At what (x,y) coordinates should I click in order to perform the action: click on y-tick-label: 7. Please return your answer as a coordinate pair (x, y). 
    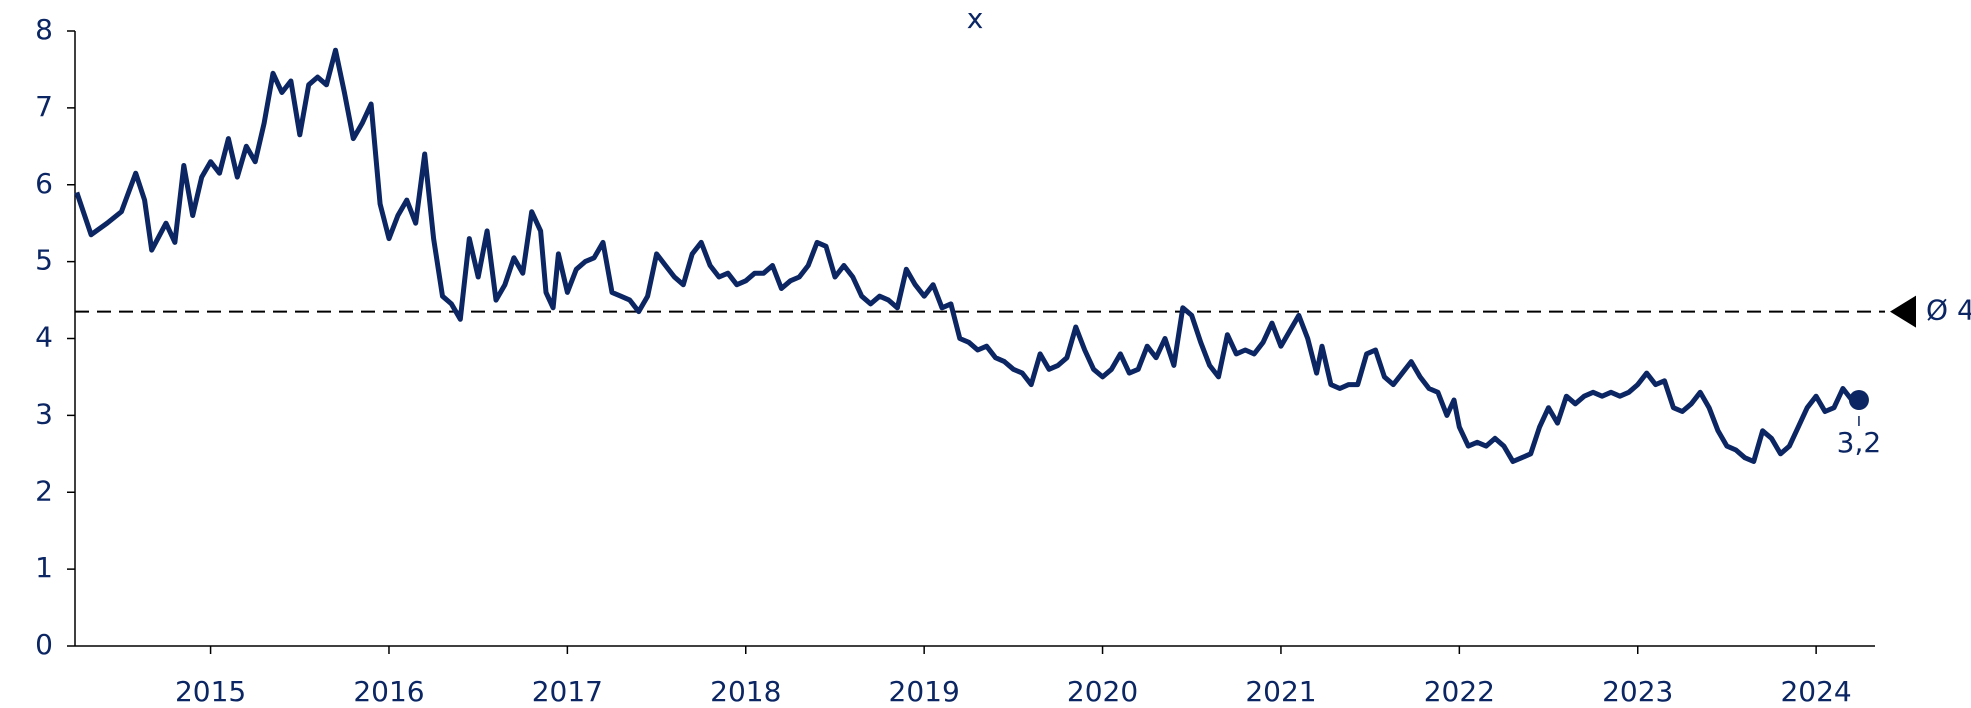
    Looking at the image, I should click on (44, 106).